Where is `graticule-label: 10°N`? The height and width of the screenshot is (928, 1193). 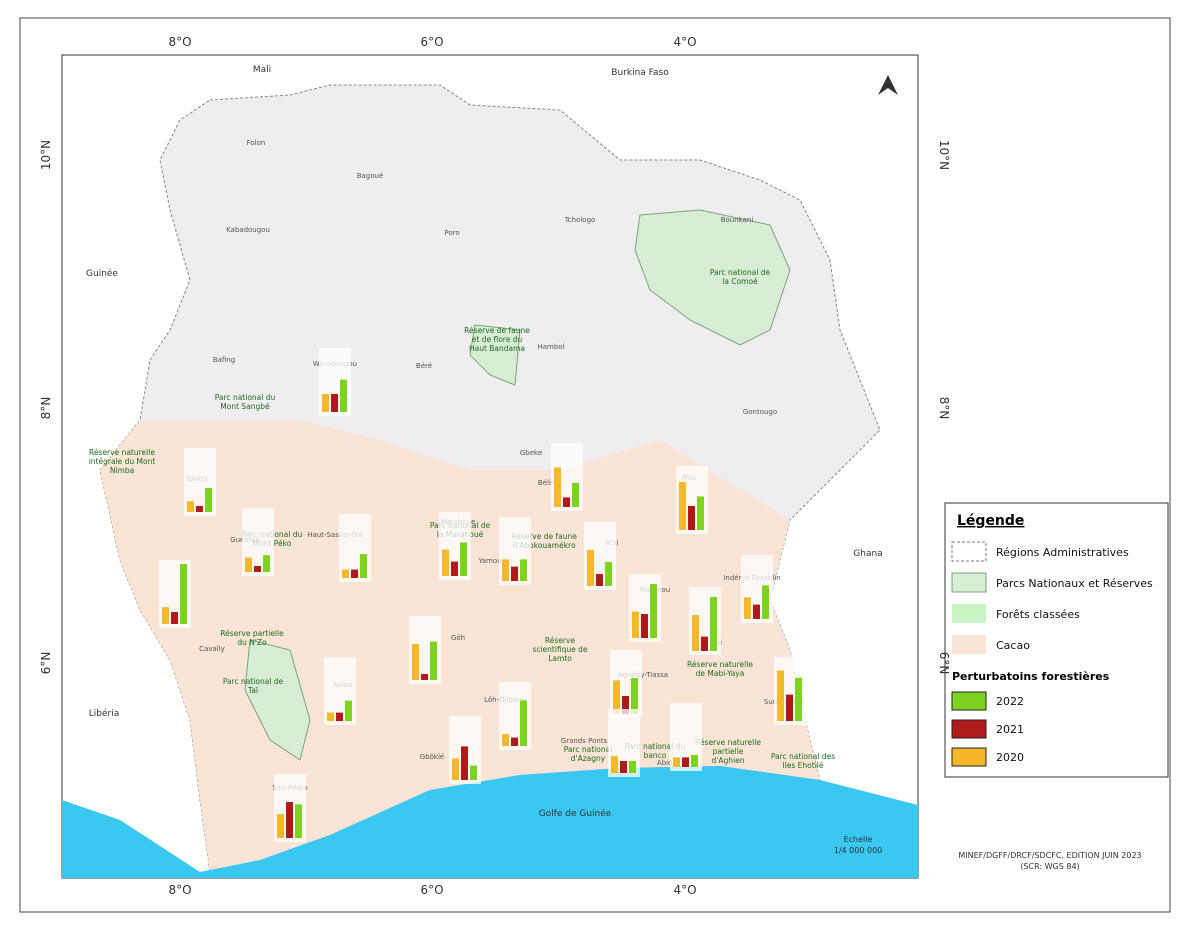
graticule-label: 10°N is located at coordinates (944, 155).